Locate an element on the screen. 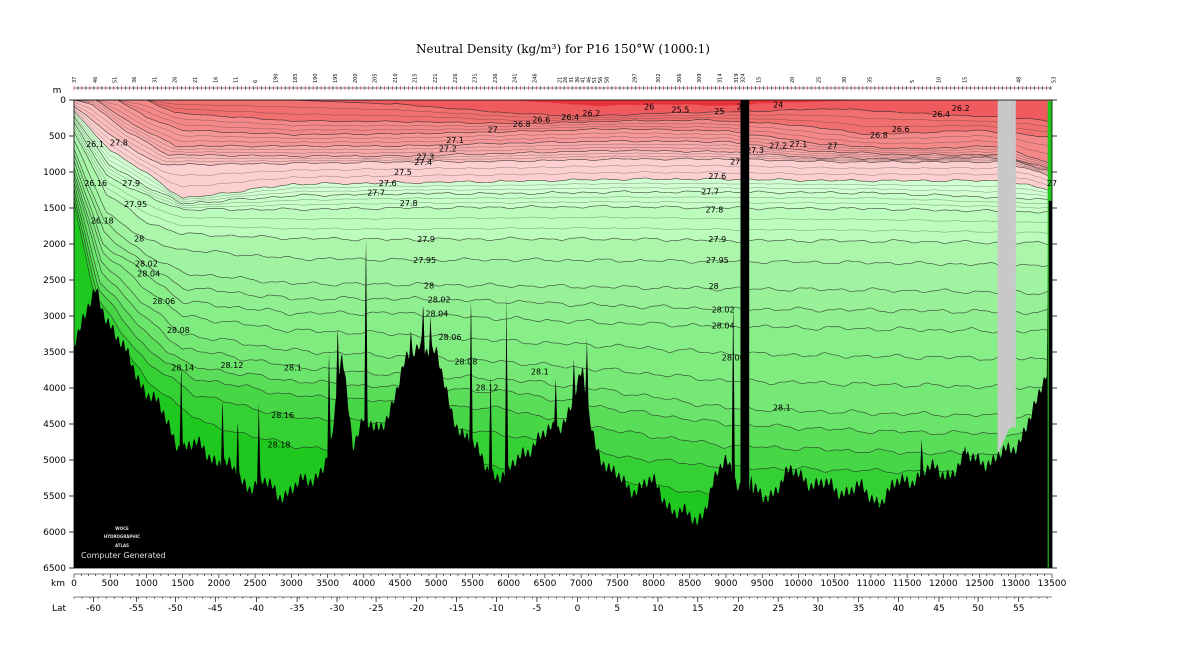 This screenshot has width=1200, height=650. lat-tick-label: 55 is located at coordinates (1018, 609).